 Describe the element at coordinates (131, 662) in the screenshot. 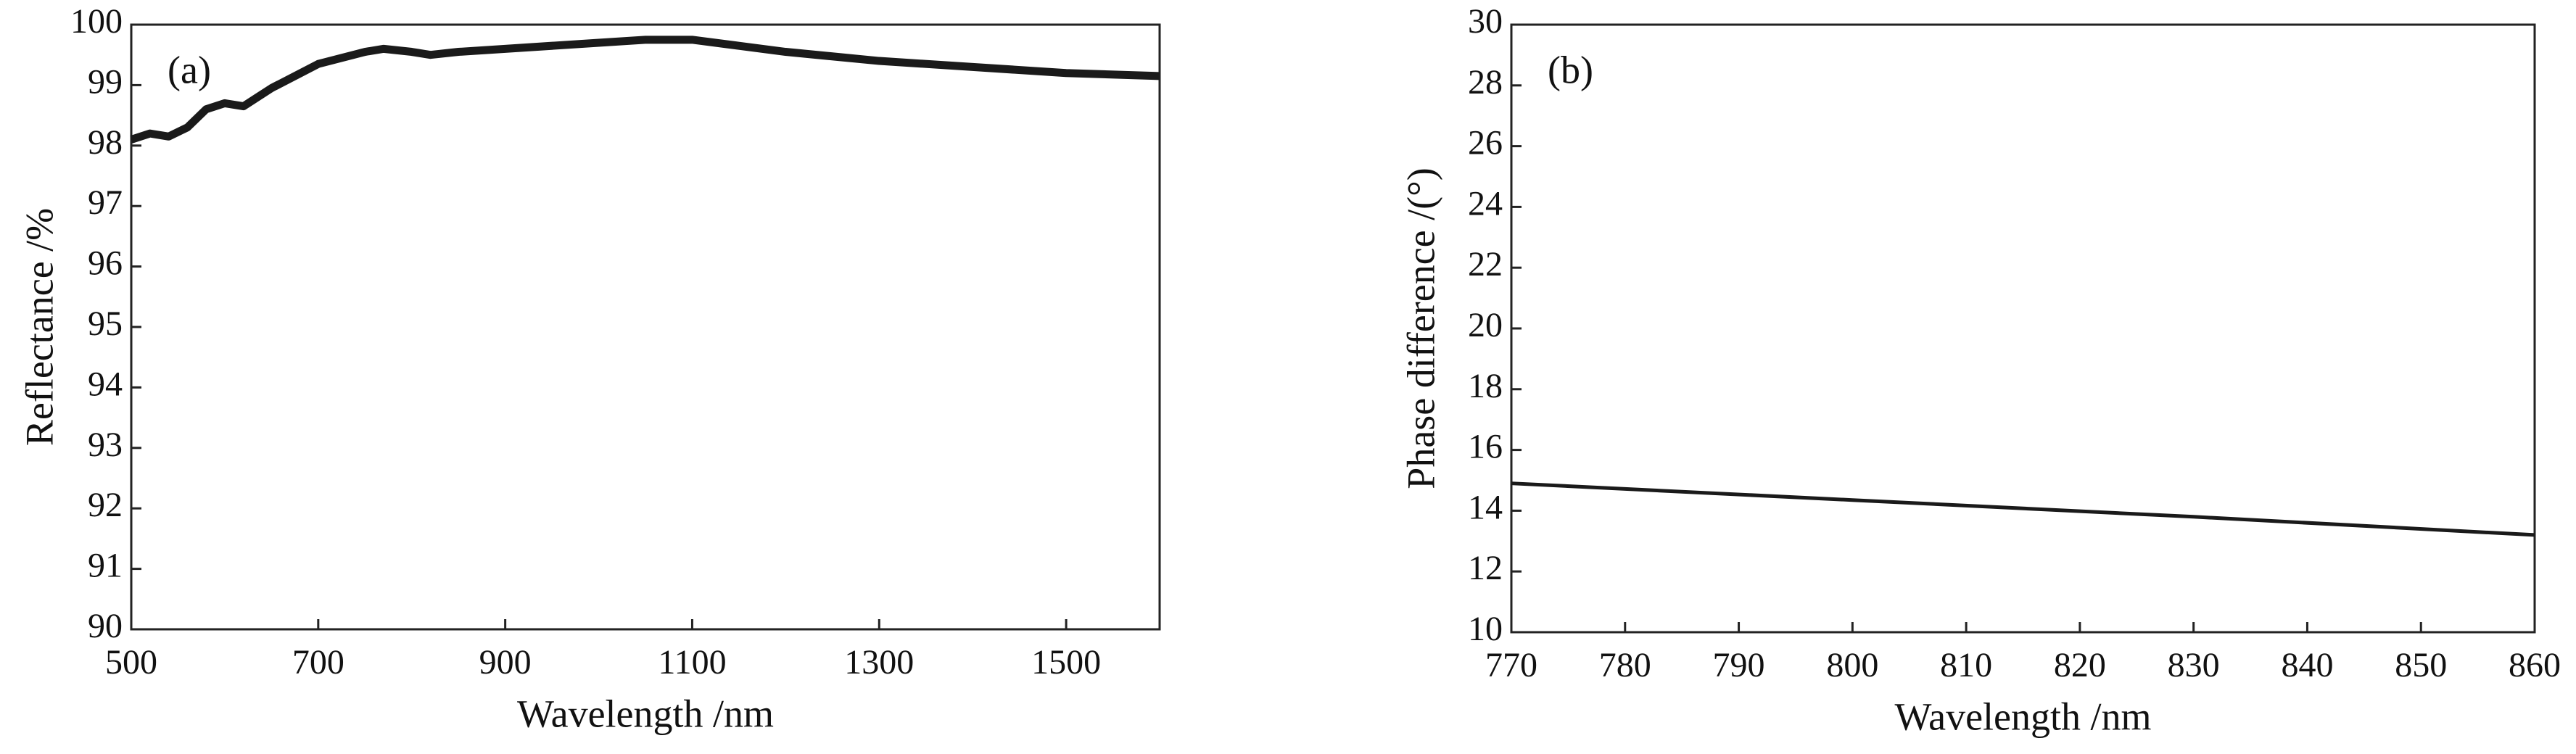

I see `x-tick-label: 500` at that location.